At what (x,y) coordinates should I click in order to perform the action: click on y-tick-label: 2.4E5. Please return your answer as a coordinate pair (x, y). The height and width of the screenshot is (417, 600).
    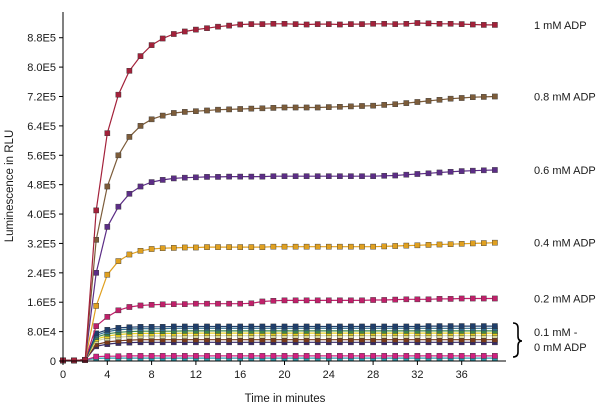
    Looking at the image, I should click on (41, 274).